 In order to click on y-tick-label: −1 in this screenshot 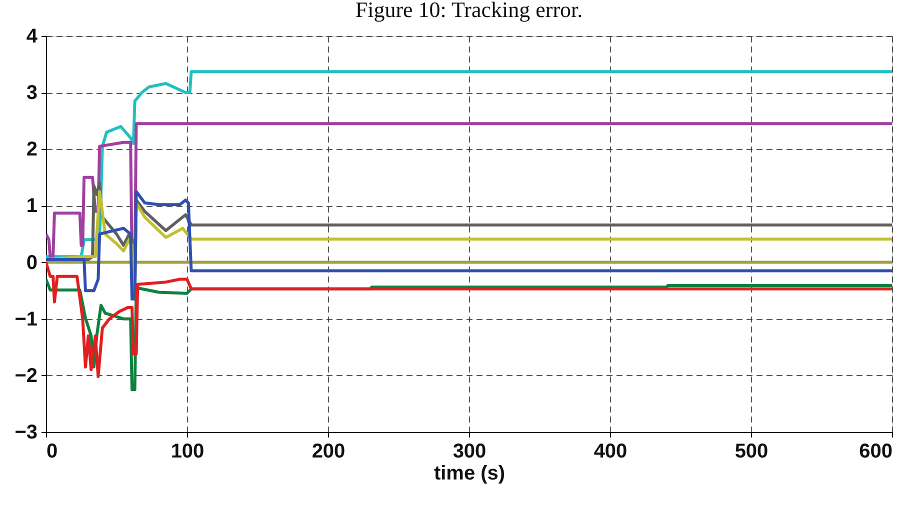, I will do `click(26, 319)`.